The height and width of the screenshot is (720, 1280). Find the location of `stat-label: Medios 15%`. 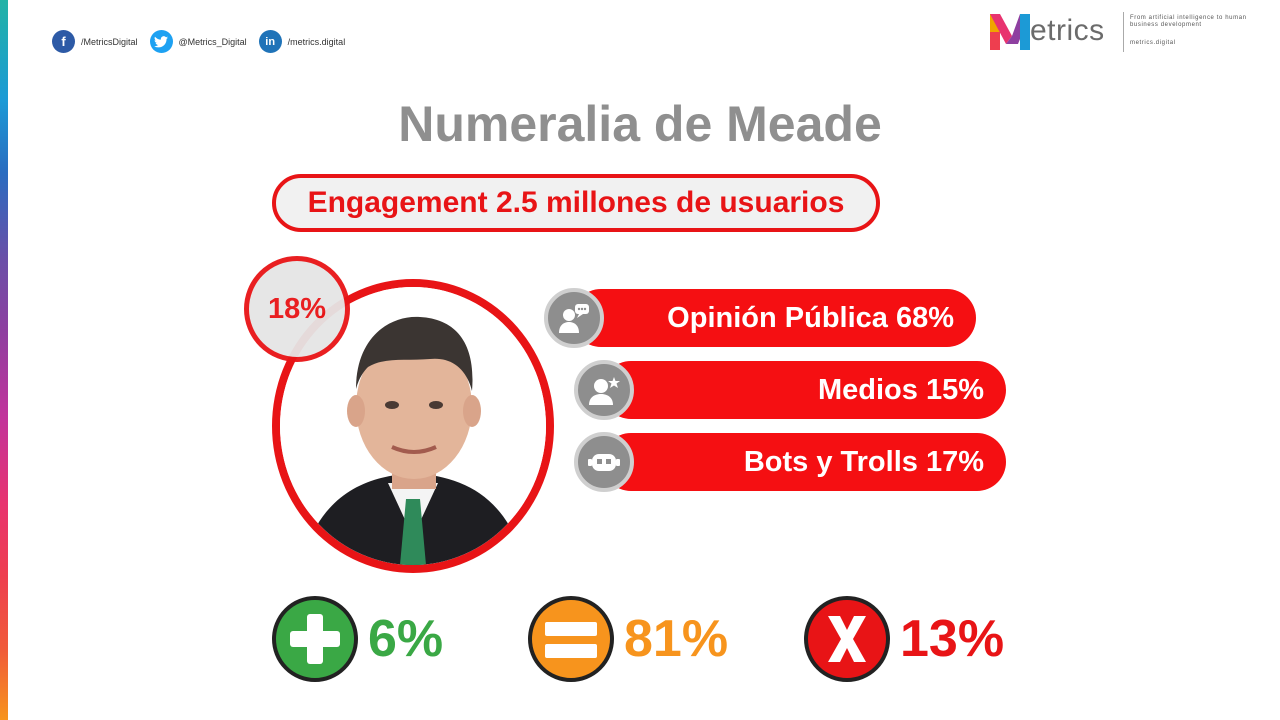

stat-label: Medios 15% is located at coordinates (901, 389).